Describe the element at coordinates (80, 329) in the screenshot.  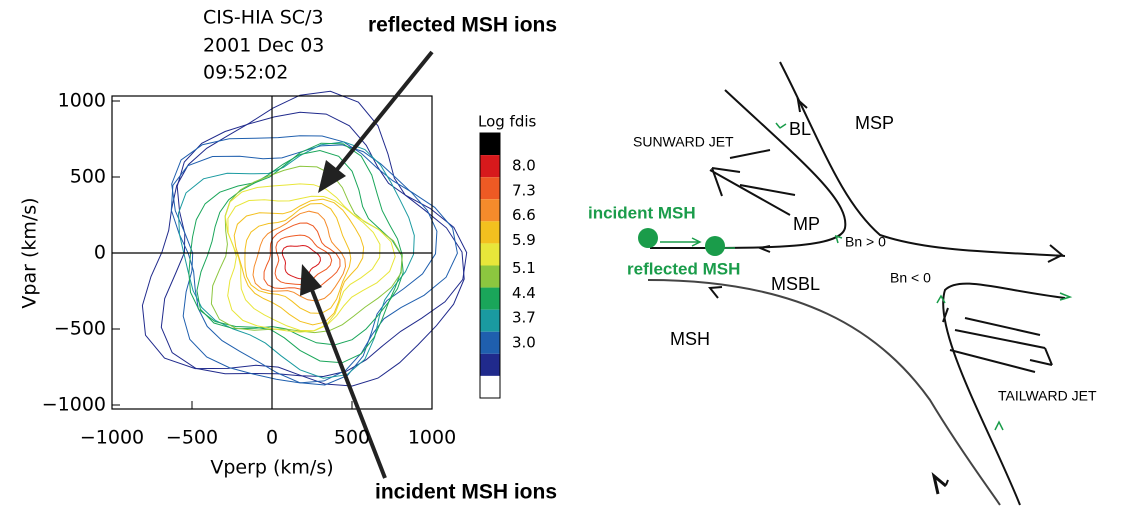
I see `y-tick-label: −500` at that location.